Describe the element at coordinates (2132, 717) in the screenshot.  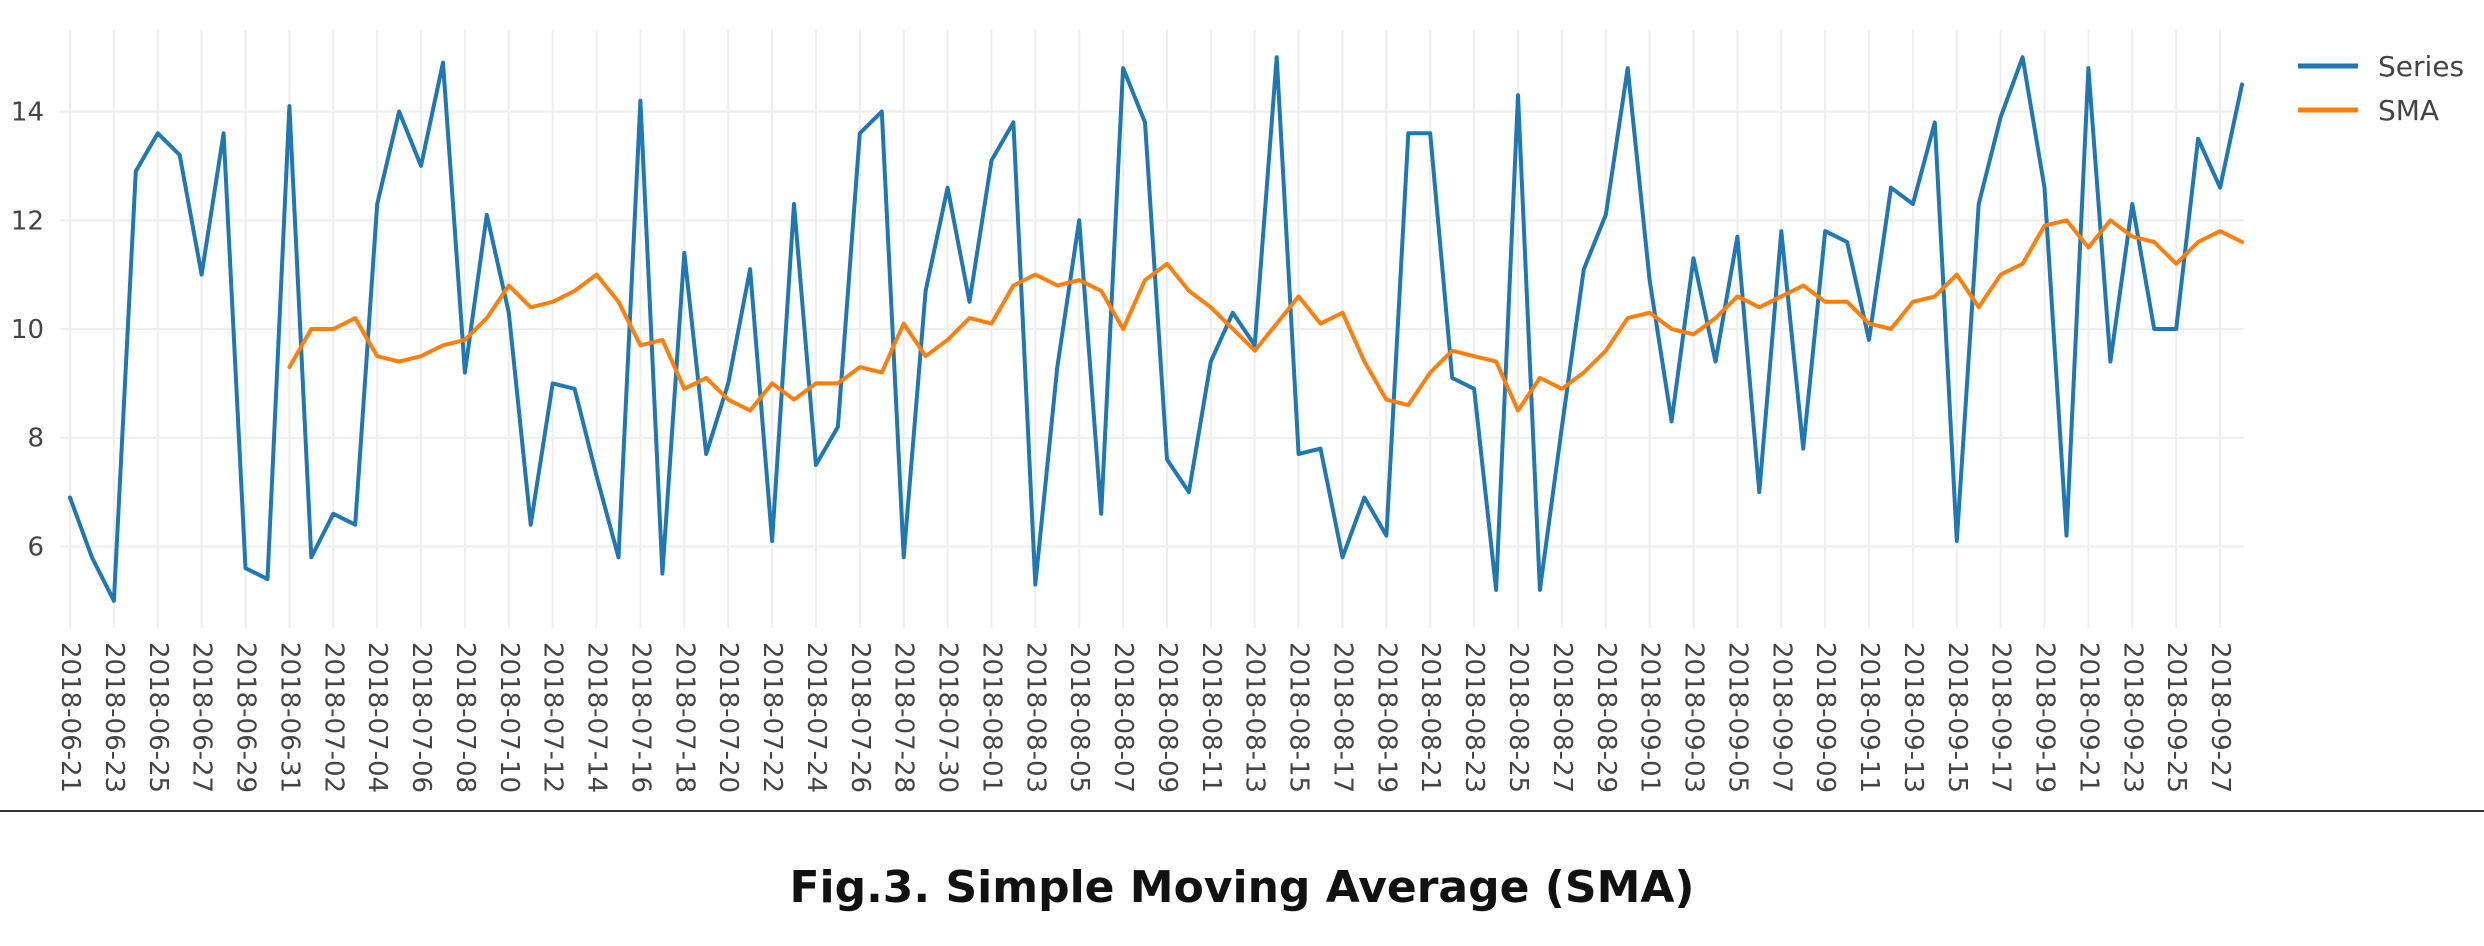
I see `x-tick-label: 2018-09-23` at that location.